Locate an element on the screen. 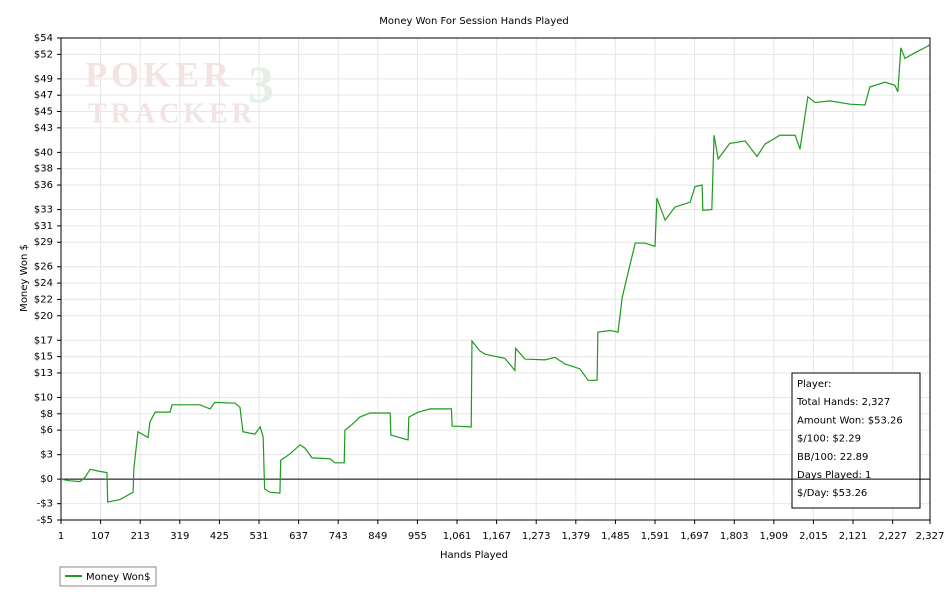 The height and width of the screenshot is (604, 951). x-tick-label: 425 is located at coordinates (219, 536).